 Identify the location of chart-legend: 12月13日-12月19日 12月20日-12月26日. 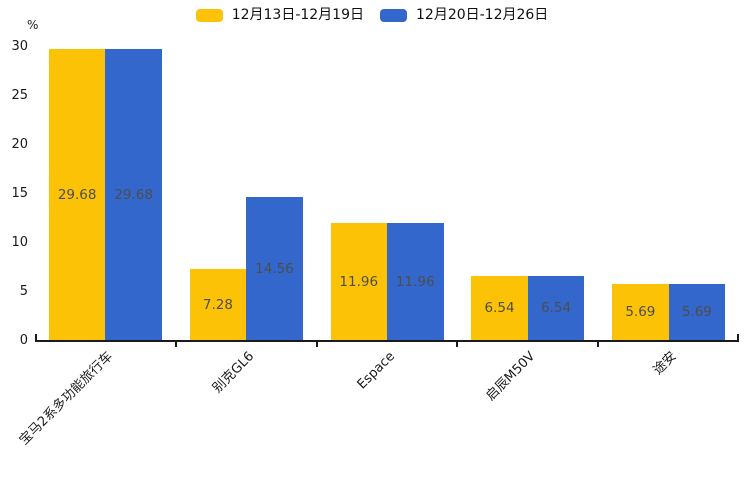
(372, 15).